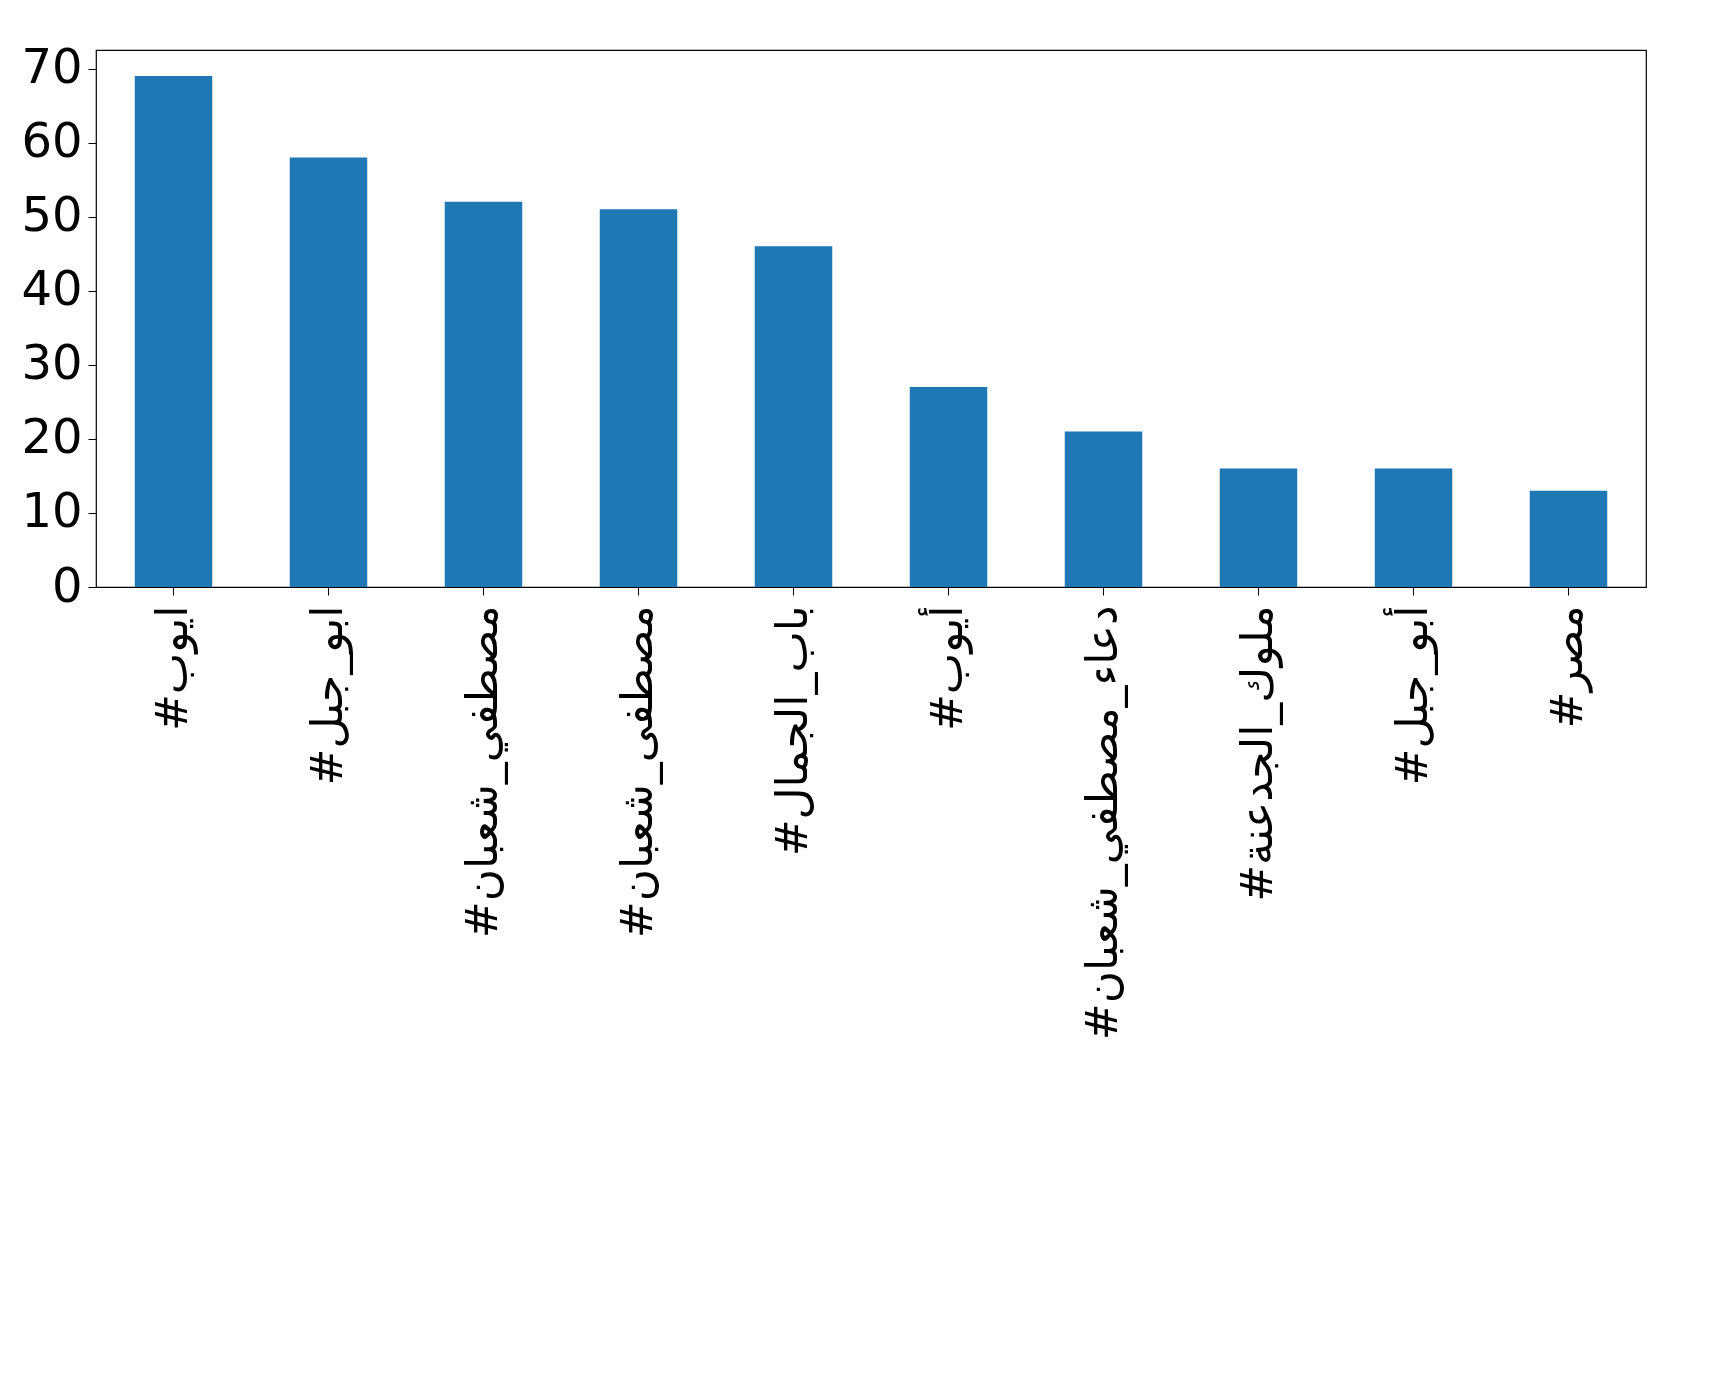  What do you see at coordinates (52, 362) in the screenshot?
I see `y-tick-label: 30` at bounding box center [52, 362].